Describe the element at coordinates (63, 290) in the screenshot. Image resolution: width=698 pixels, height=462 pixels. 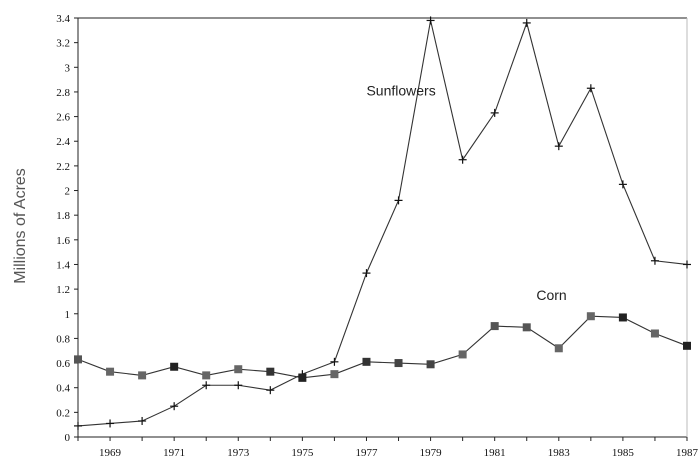
I see `y-tick-label: 1.2` at that location.